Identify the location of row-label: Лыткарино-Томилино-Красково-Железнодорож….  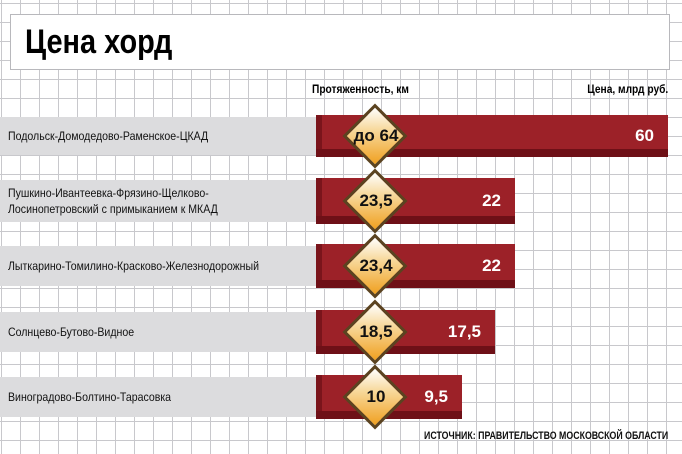
(159, 266).